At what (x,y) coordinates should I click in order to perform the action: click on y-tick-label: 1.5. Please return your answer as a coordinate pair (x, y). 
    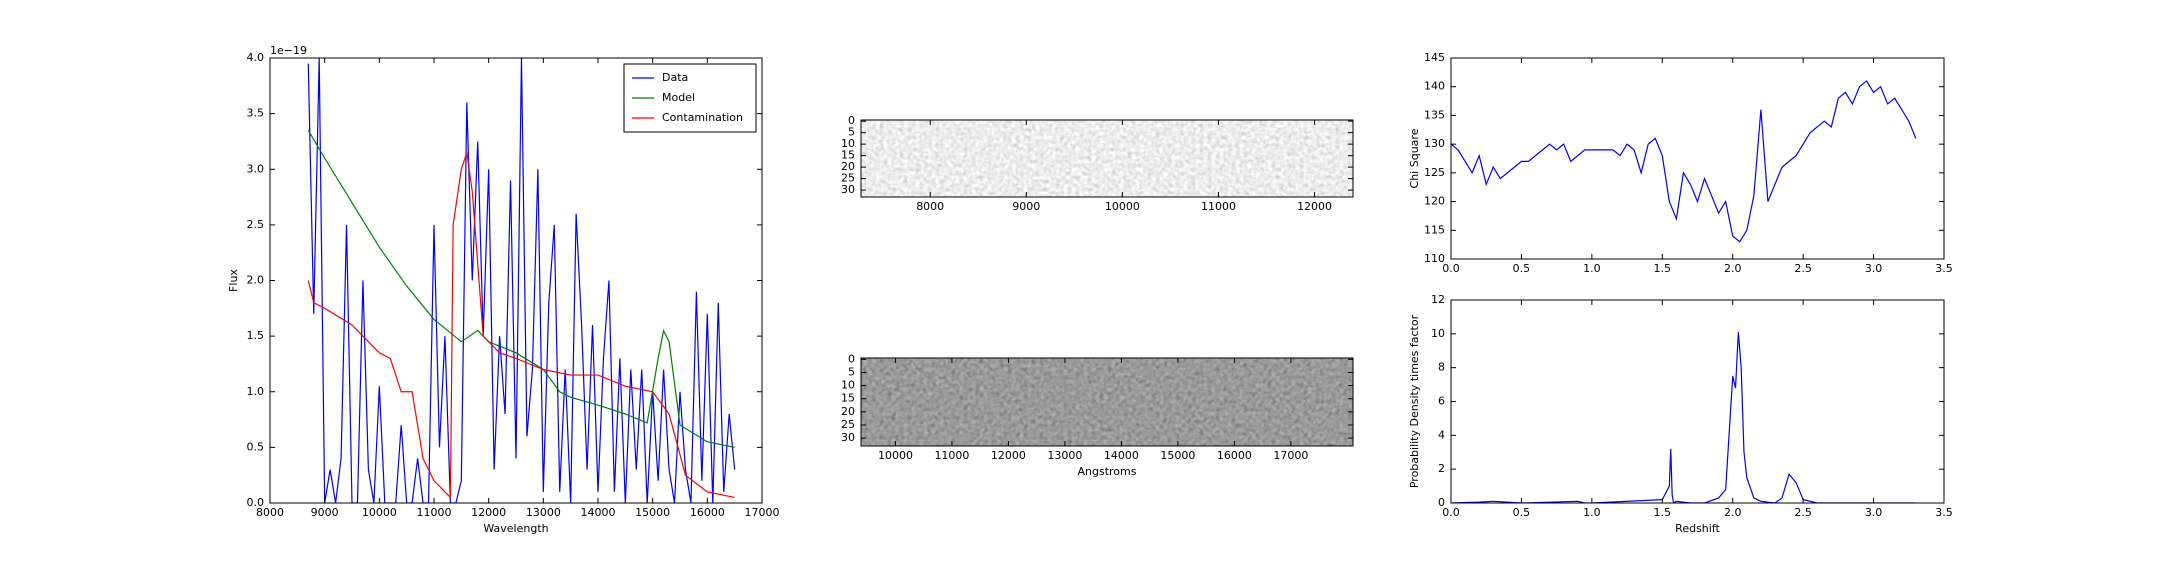
    Looking at the image, I should click on (256, 335).